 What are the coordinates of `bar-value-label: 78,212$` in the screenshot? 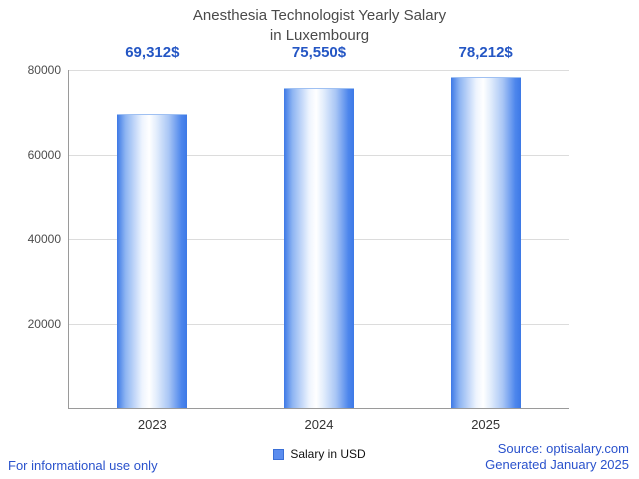 It's located at (485, 52).